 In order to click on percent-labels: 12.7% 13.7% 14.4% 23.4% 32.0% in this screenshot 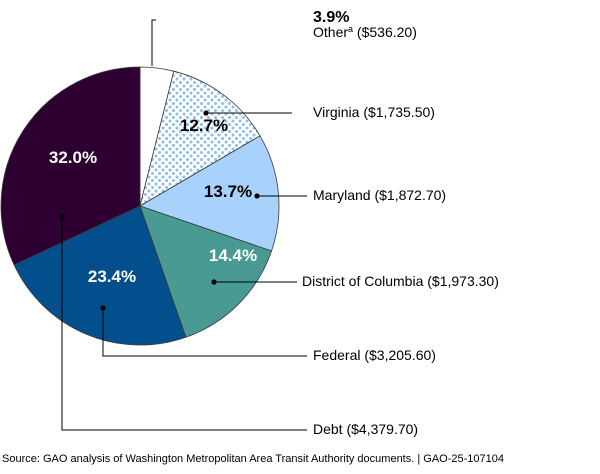, I will do `click(153, 201)`.